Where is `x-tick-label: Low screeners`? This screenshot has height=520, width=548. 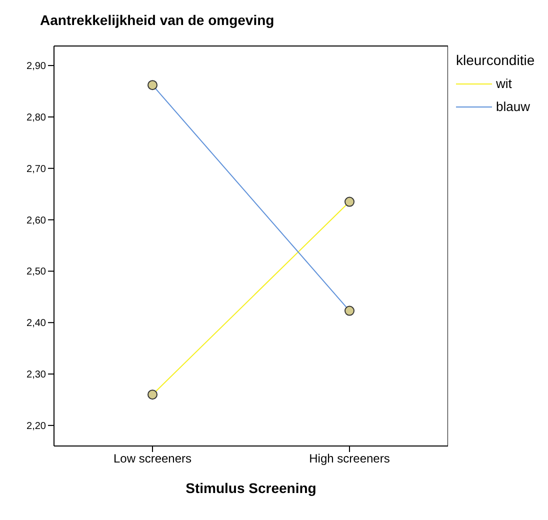
x-tick-label: Low screeners is located at coordinates (152, 459).